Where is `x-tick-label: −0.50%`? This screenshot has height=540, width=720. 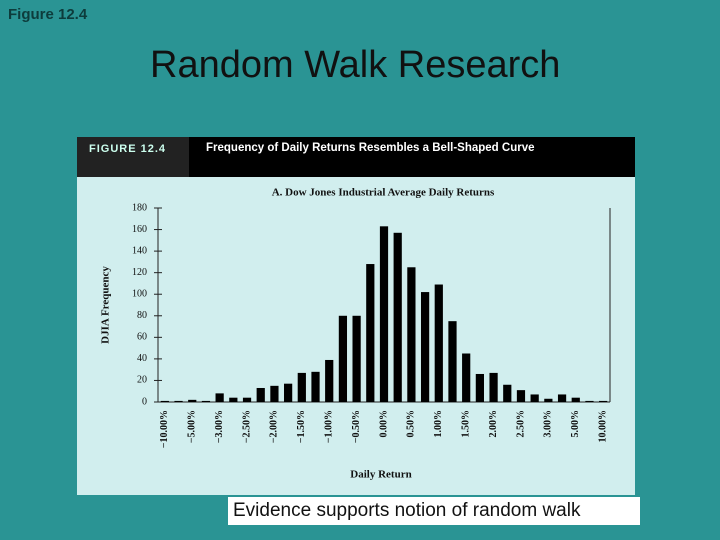 x-tick-label: −0.50% is located at coordinates (356, 426).